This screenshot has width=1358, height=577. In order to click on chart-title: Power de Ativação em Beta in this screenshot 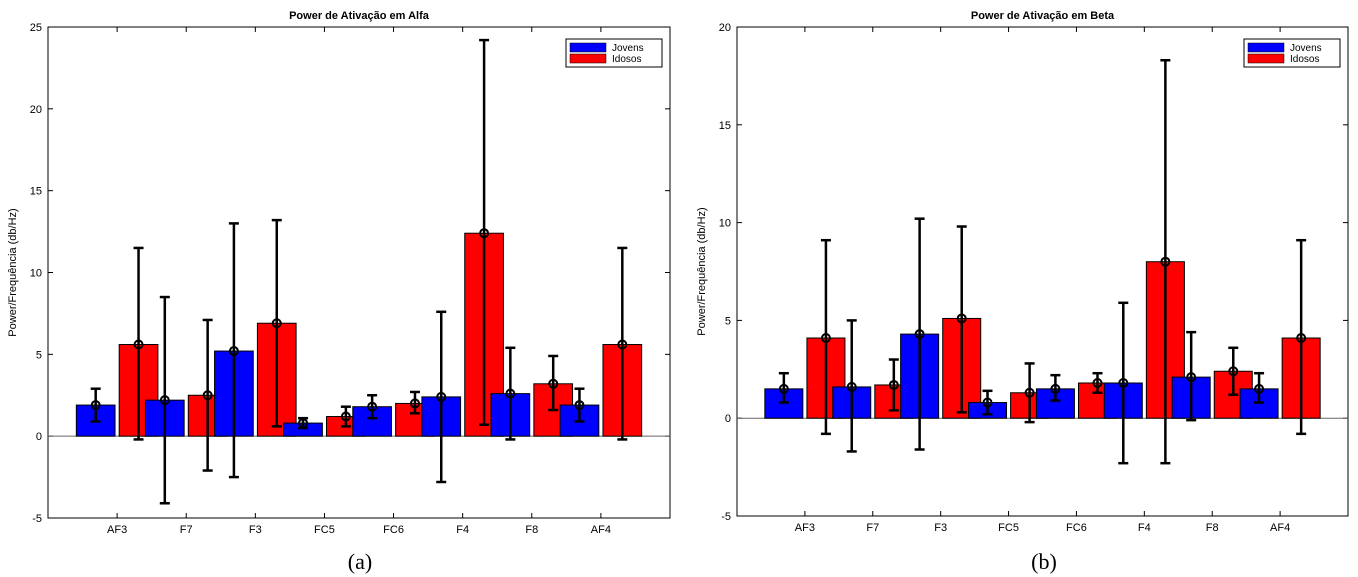, I will do `click(1043, 16)`.